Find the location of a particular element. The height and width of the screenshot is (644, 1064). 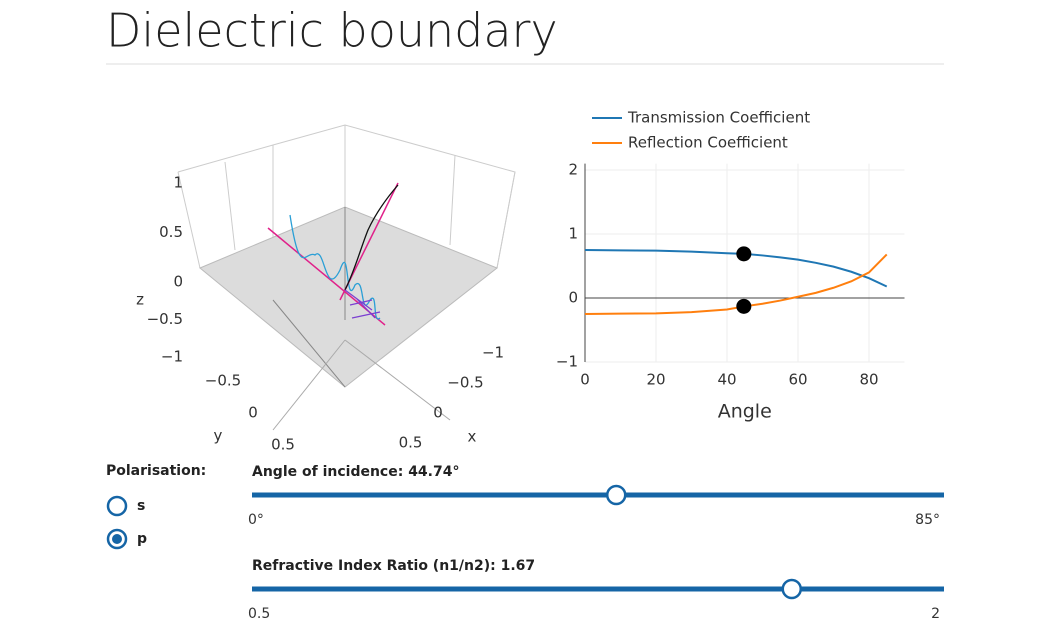

slider-min-label: 0° is located at coordinates (256, 520).